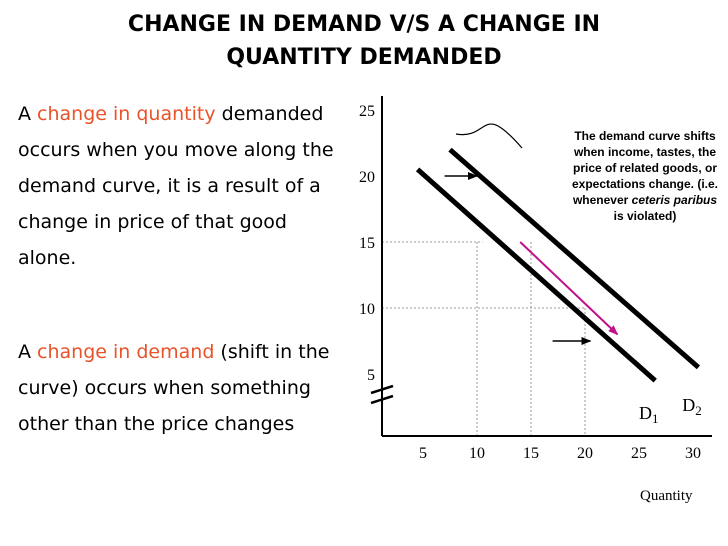  Describe the element at coordinates (367, 177) in the screenshot. I see `y-tick-label: 20` at that location.